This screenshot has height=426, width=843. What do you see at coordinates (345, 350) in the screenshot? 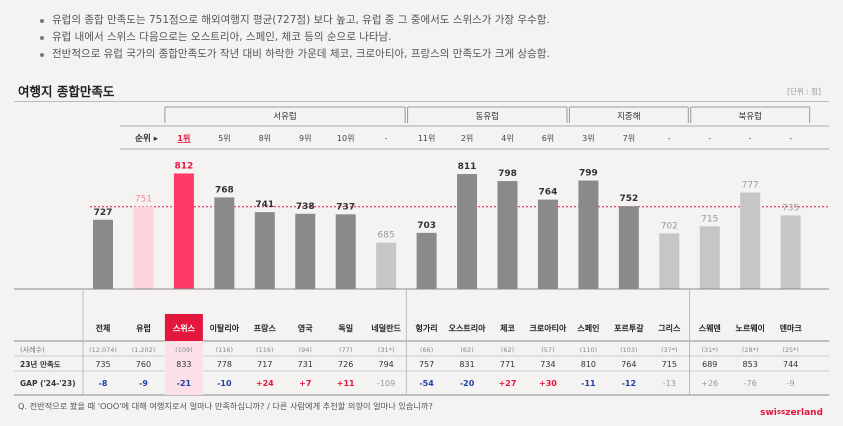
I see `count-value: (77)` at bounding box center [345, 350].